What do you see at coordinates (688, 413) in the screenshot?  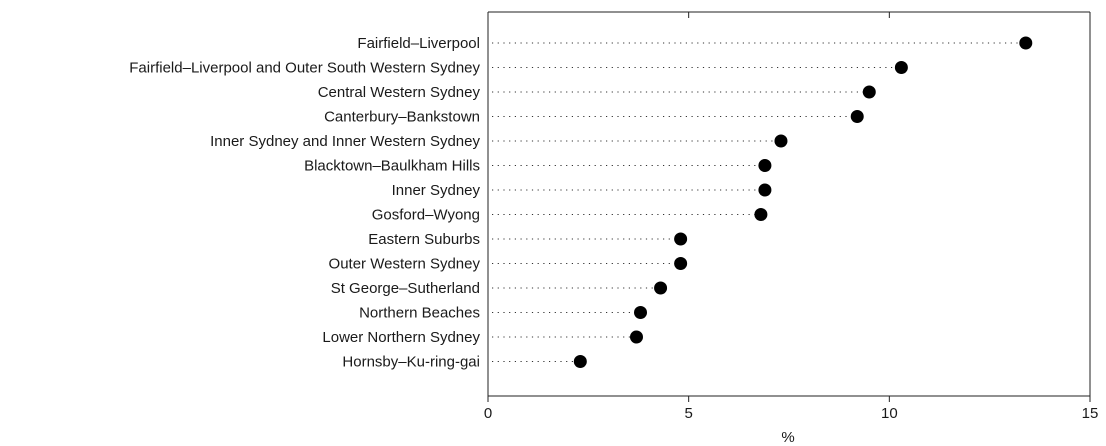 I see `x-tick-label: 5` at bounding box center [688, 413].